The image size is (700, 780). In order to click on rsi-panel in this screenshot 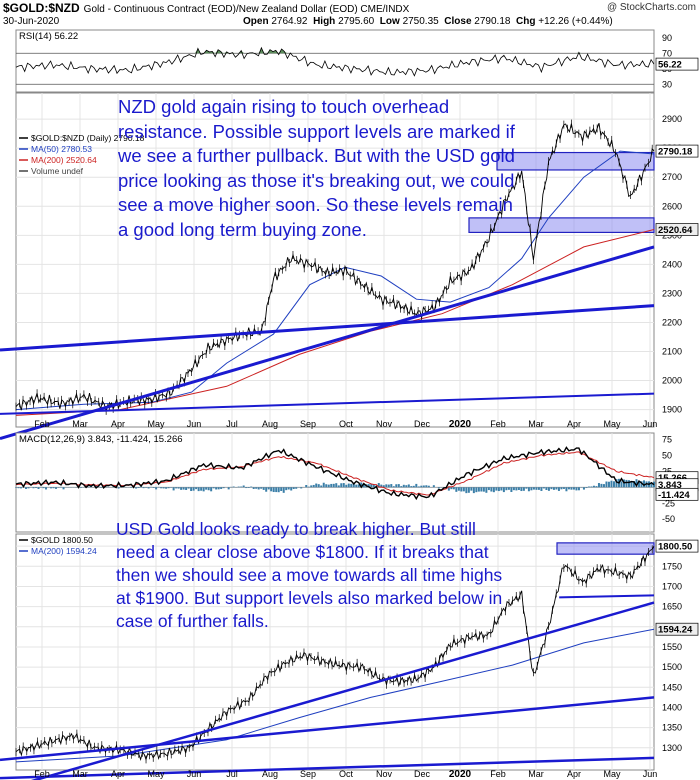, I will do `click(335, 61)`.